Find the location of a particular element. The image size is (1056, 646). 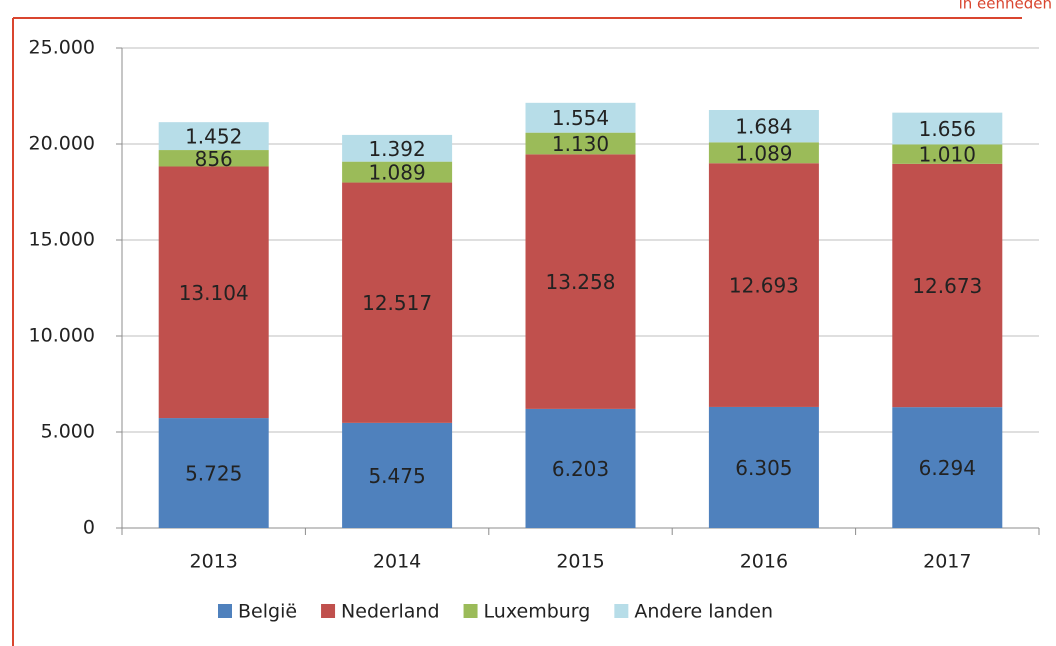

y-tick-label: 0 is located at coordinates (89, 528).